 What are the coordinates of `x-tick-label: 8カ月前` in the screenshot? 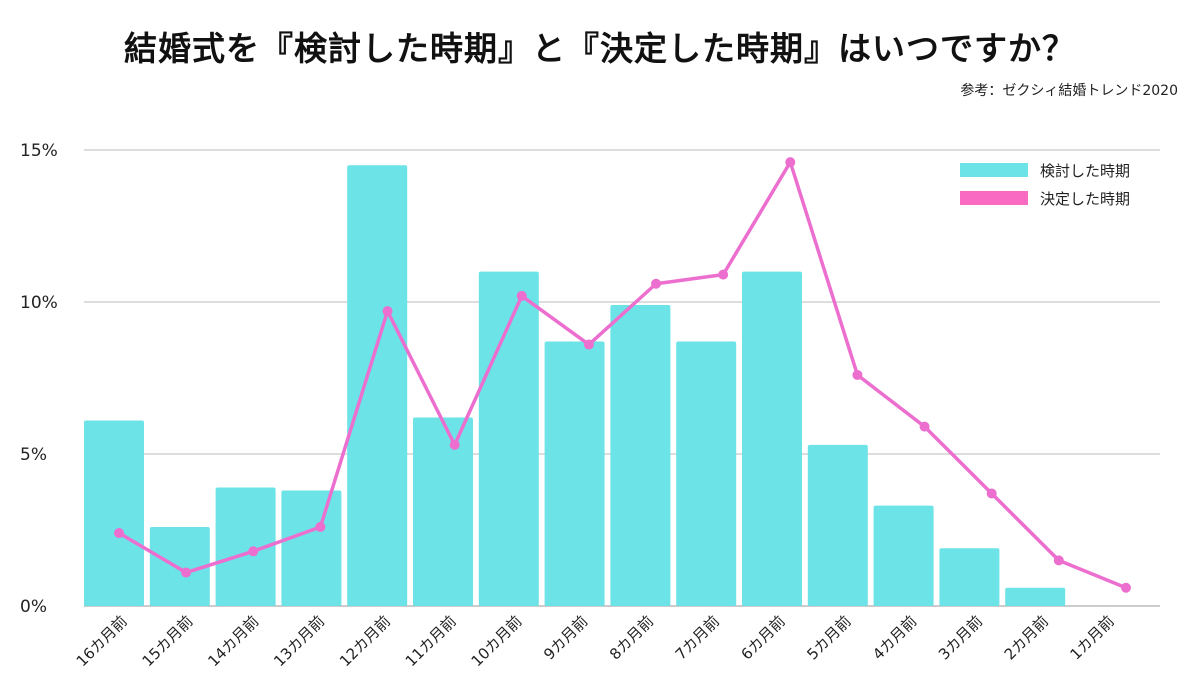 It's located at (631, 637).